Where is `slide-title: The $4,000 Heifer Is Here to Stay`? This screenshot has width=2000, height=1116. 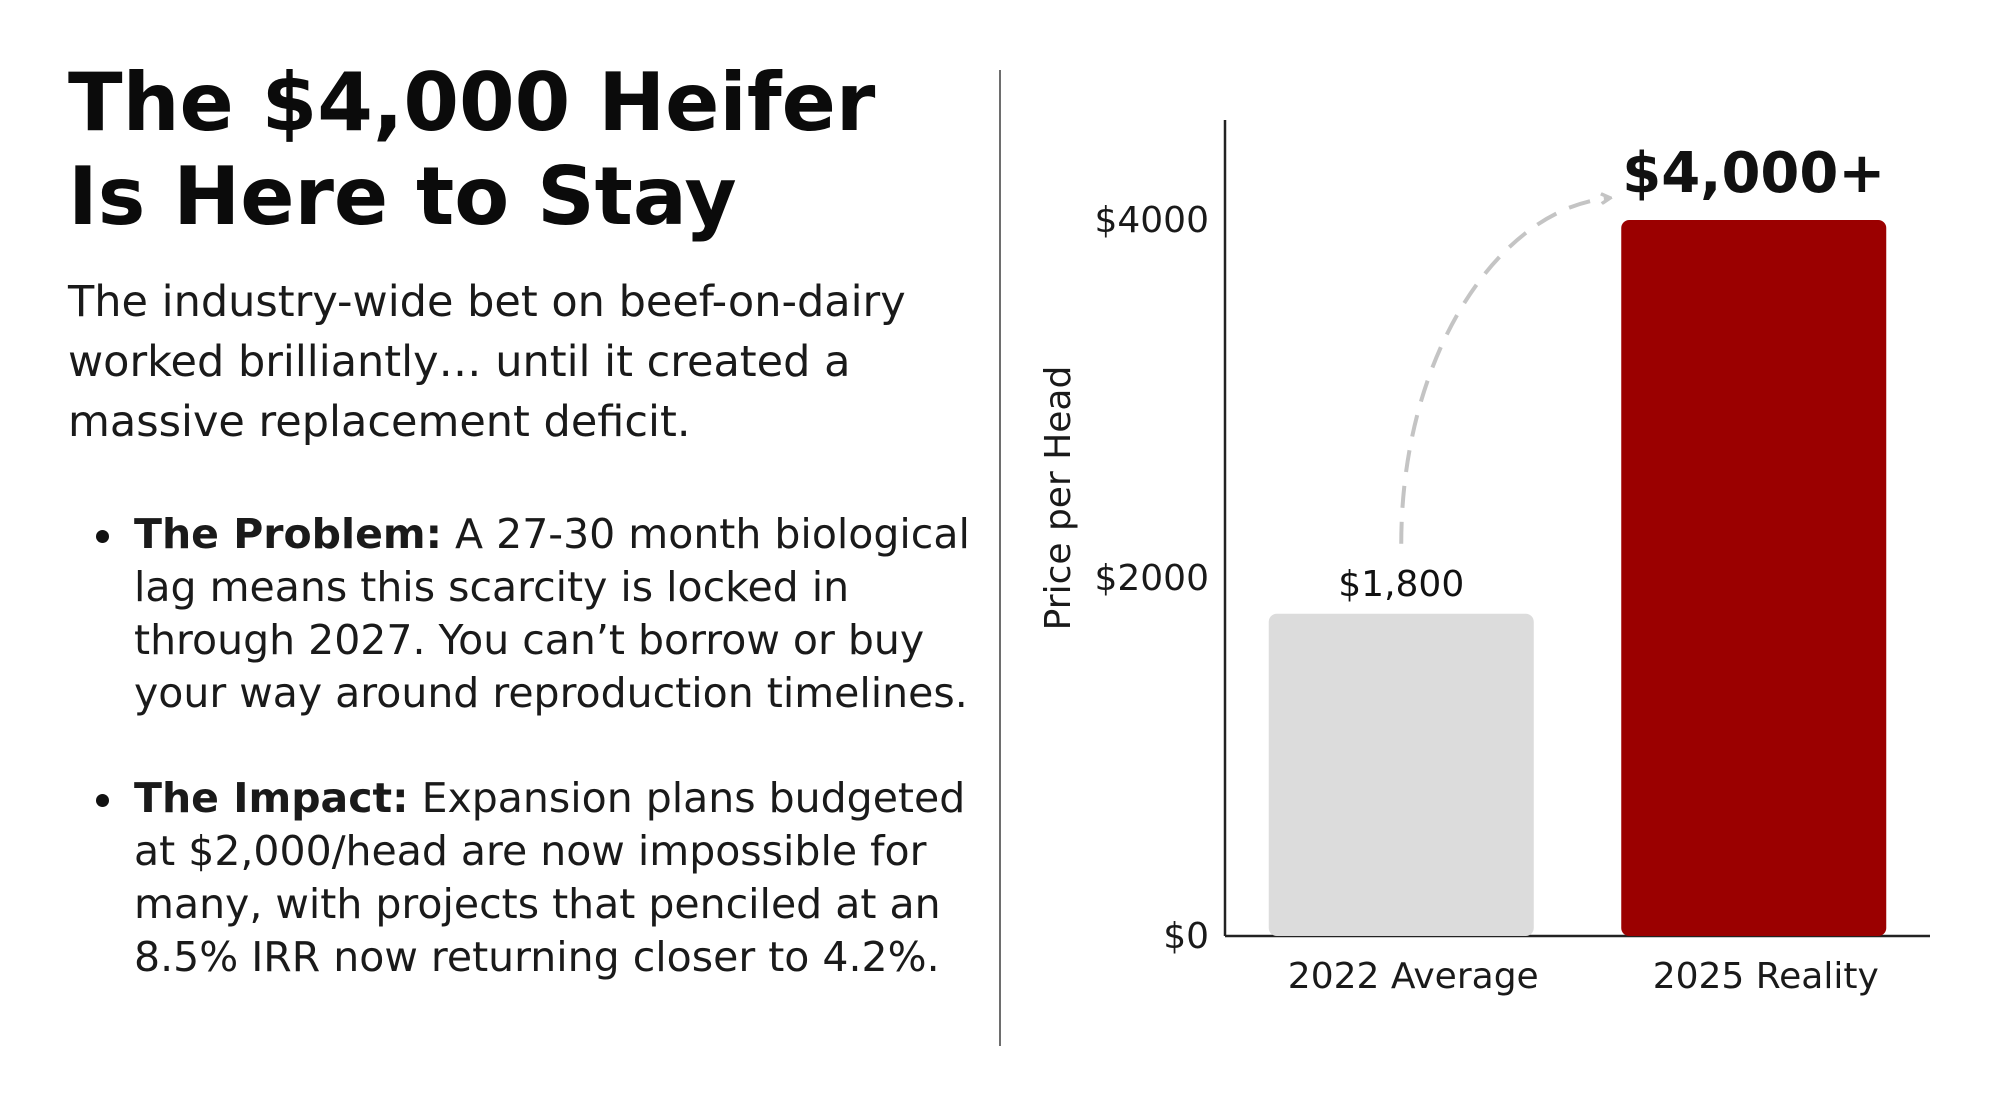
slide-title: The $4,000 Heifer Is Here to Stay is located at coordinates (471, 150).